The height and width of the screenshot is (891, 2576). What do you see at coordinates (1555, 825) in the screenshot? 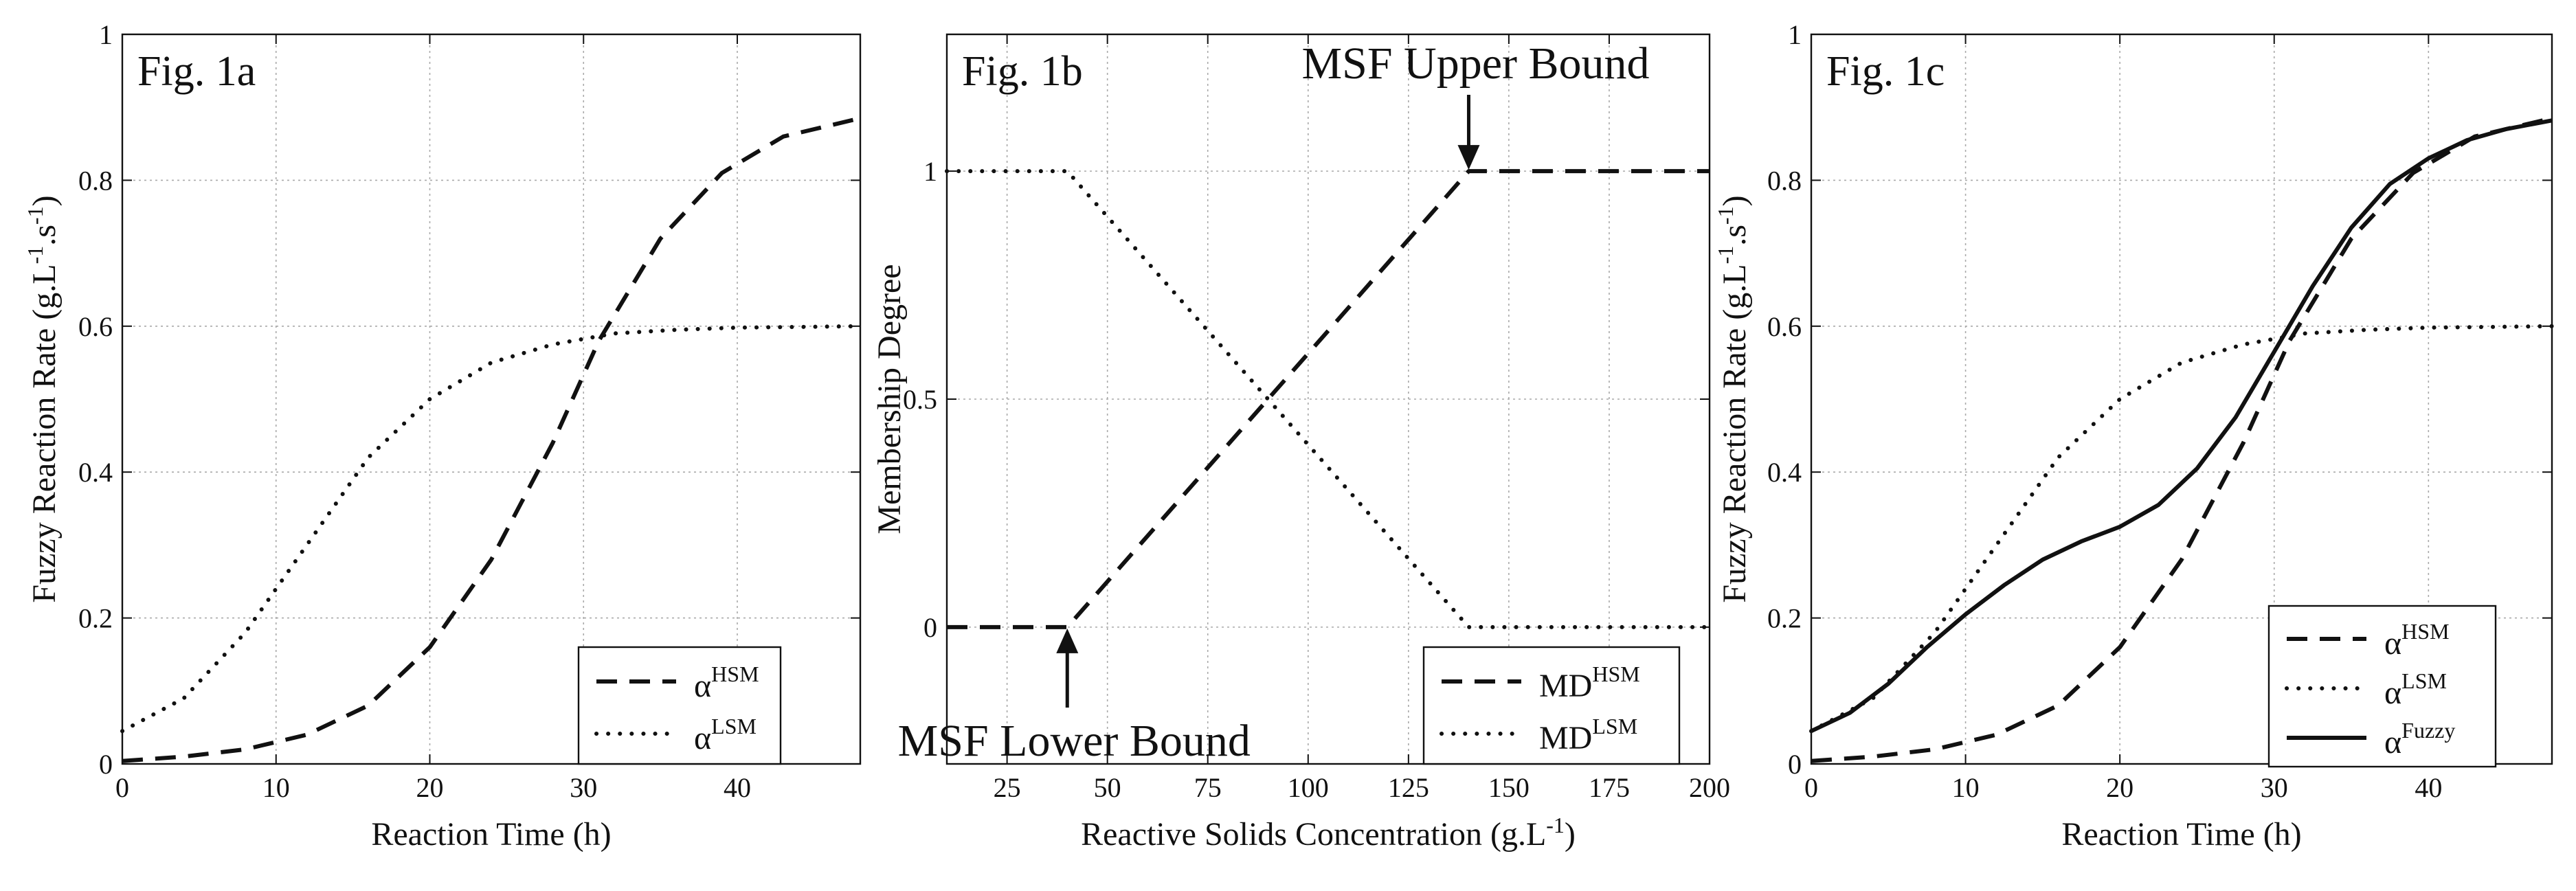
I see `x-axis-units-sup: -1` at bounding box center [1555, 825].